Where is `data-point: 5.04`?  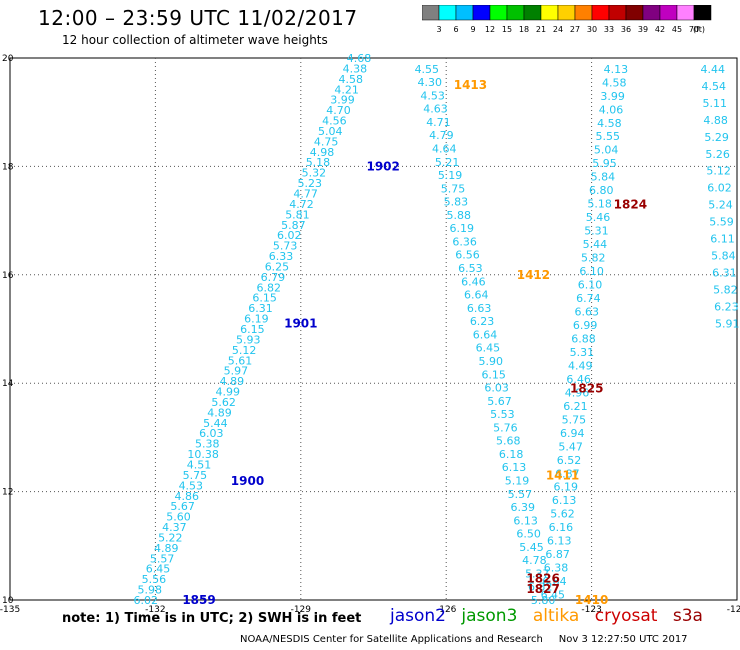
data-point: 5.04 is located at coordinates (330, 131).